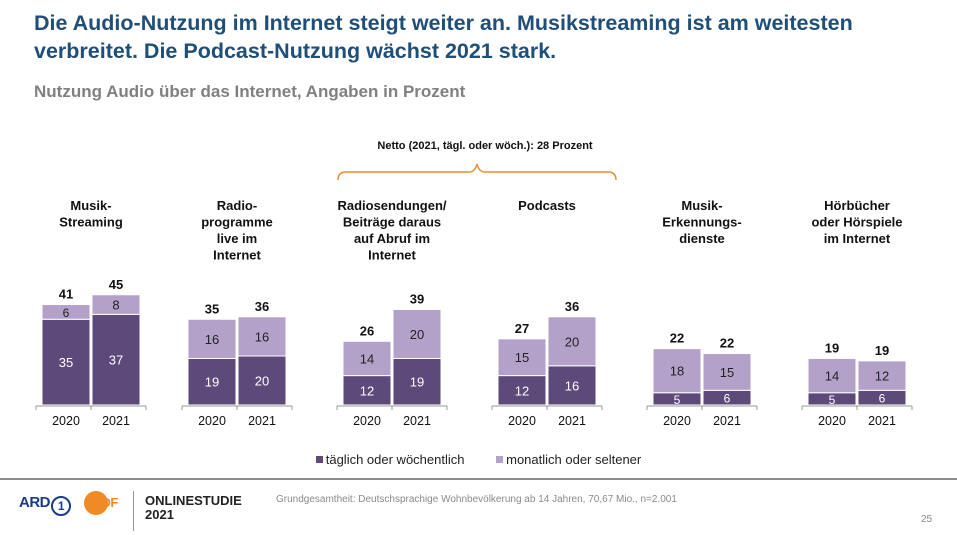  What do you see at coordinates (212, 308) in the screenshot?
I see `bar-total-label: 35` at bounding box center [212, 308].